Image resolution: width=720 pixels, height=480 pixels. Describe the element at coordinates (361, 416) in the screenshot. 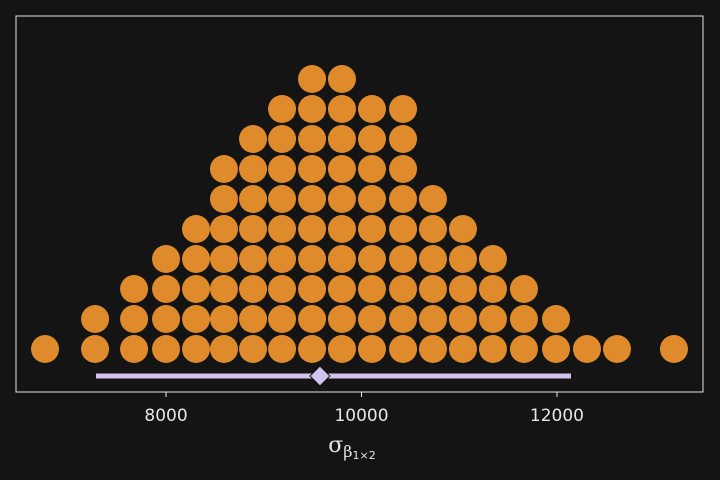

I see `x-tick-label: 10000` at that location.